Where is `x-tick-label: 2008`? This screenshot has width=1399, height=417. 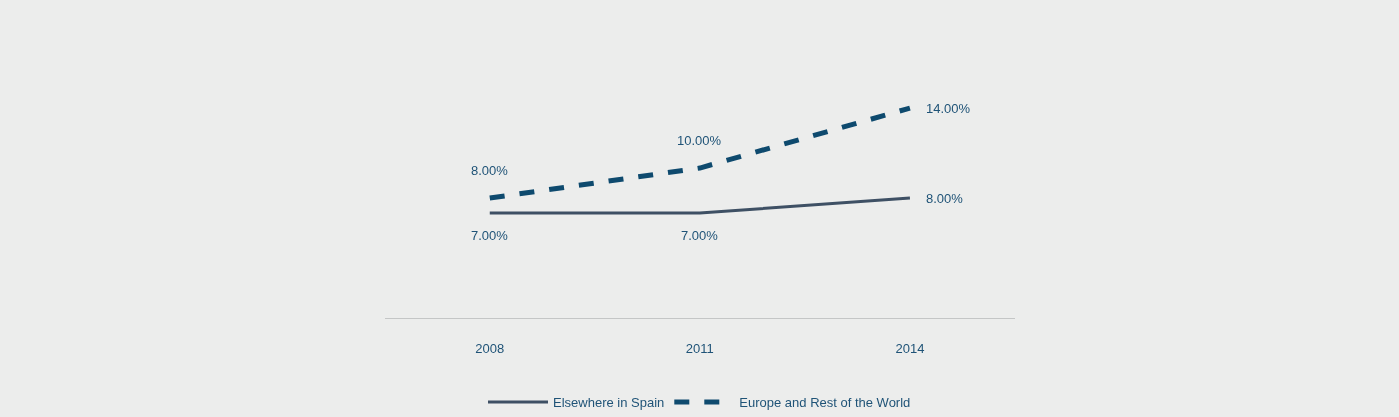 x-tick-label: 2008 is located at coordinates (490, 348).